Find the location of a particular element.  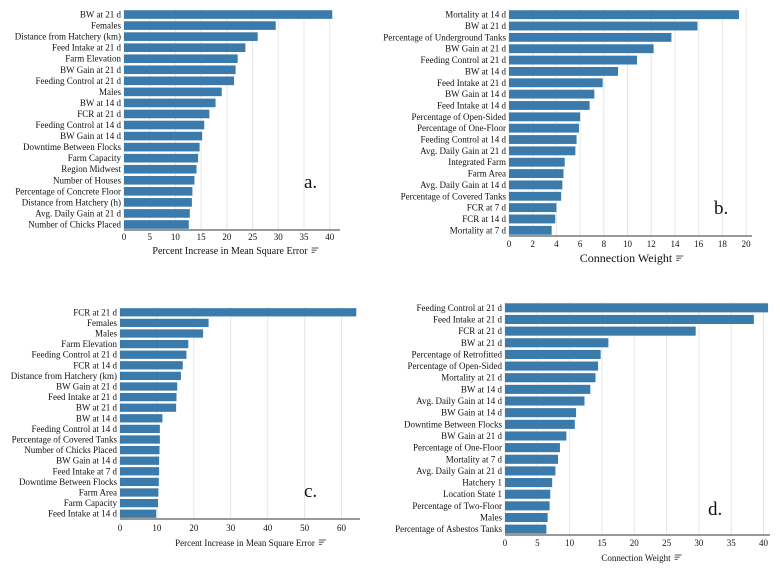

x-tick-label: 8 is located at coordinates (604, 244).